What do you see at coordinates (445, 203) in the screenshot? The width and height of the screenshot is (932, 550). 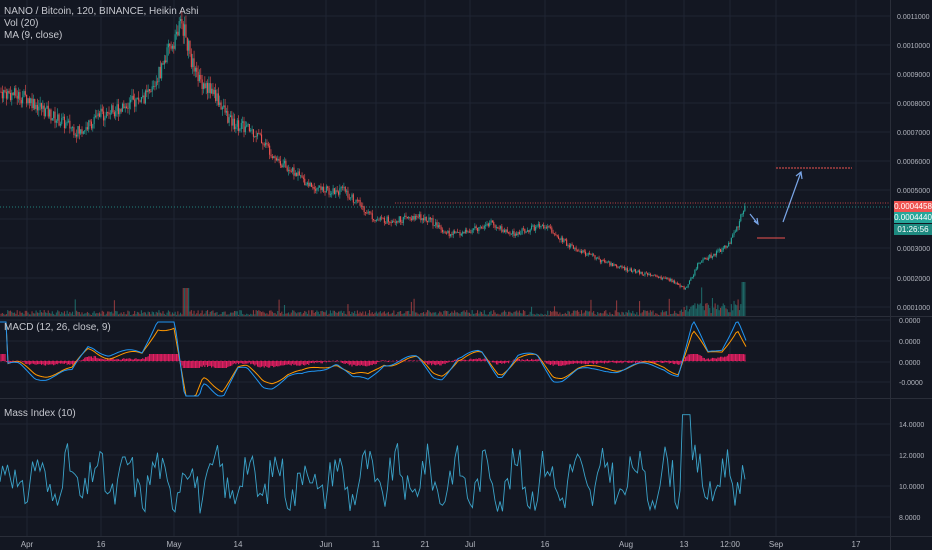 I see `drawing-annotations` at bounding box center [445, 203].